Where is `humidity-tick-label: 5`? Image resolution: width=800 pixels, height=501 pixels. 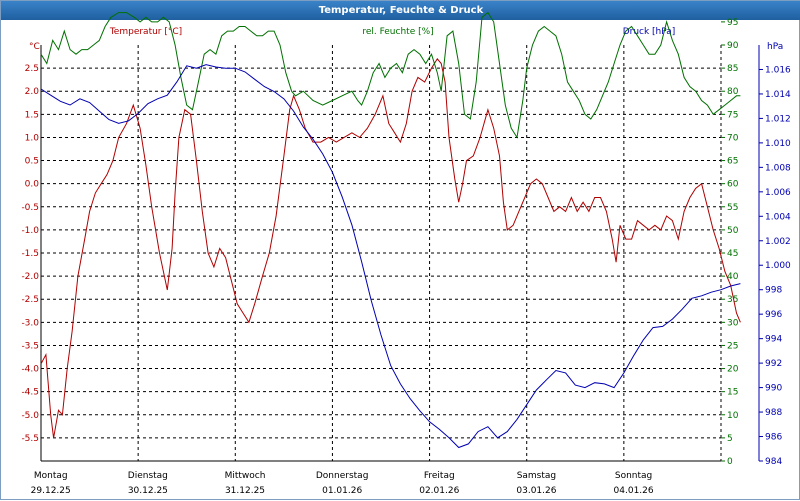 humidity-tick-label: 5 is located at coordinates (730, 439).